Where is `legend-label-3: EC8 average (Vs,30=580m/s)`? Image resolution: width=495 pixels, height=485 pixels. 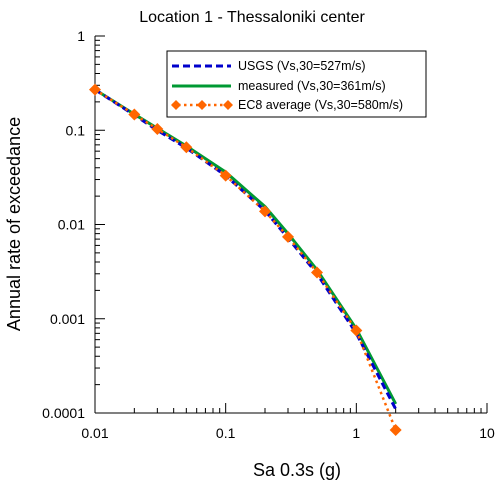
legend-label-3: EC8 average (Vs,30=580m/s) is located at coordinates (320, 105).